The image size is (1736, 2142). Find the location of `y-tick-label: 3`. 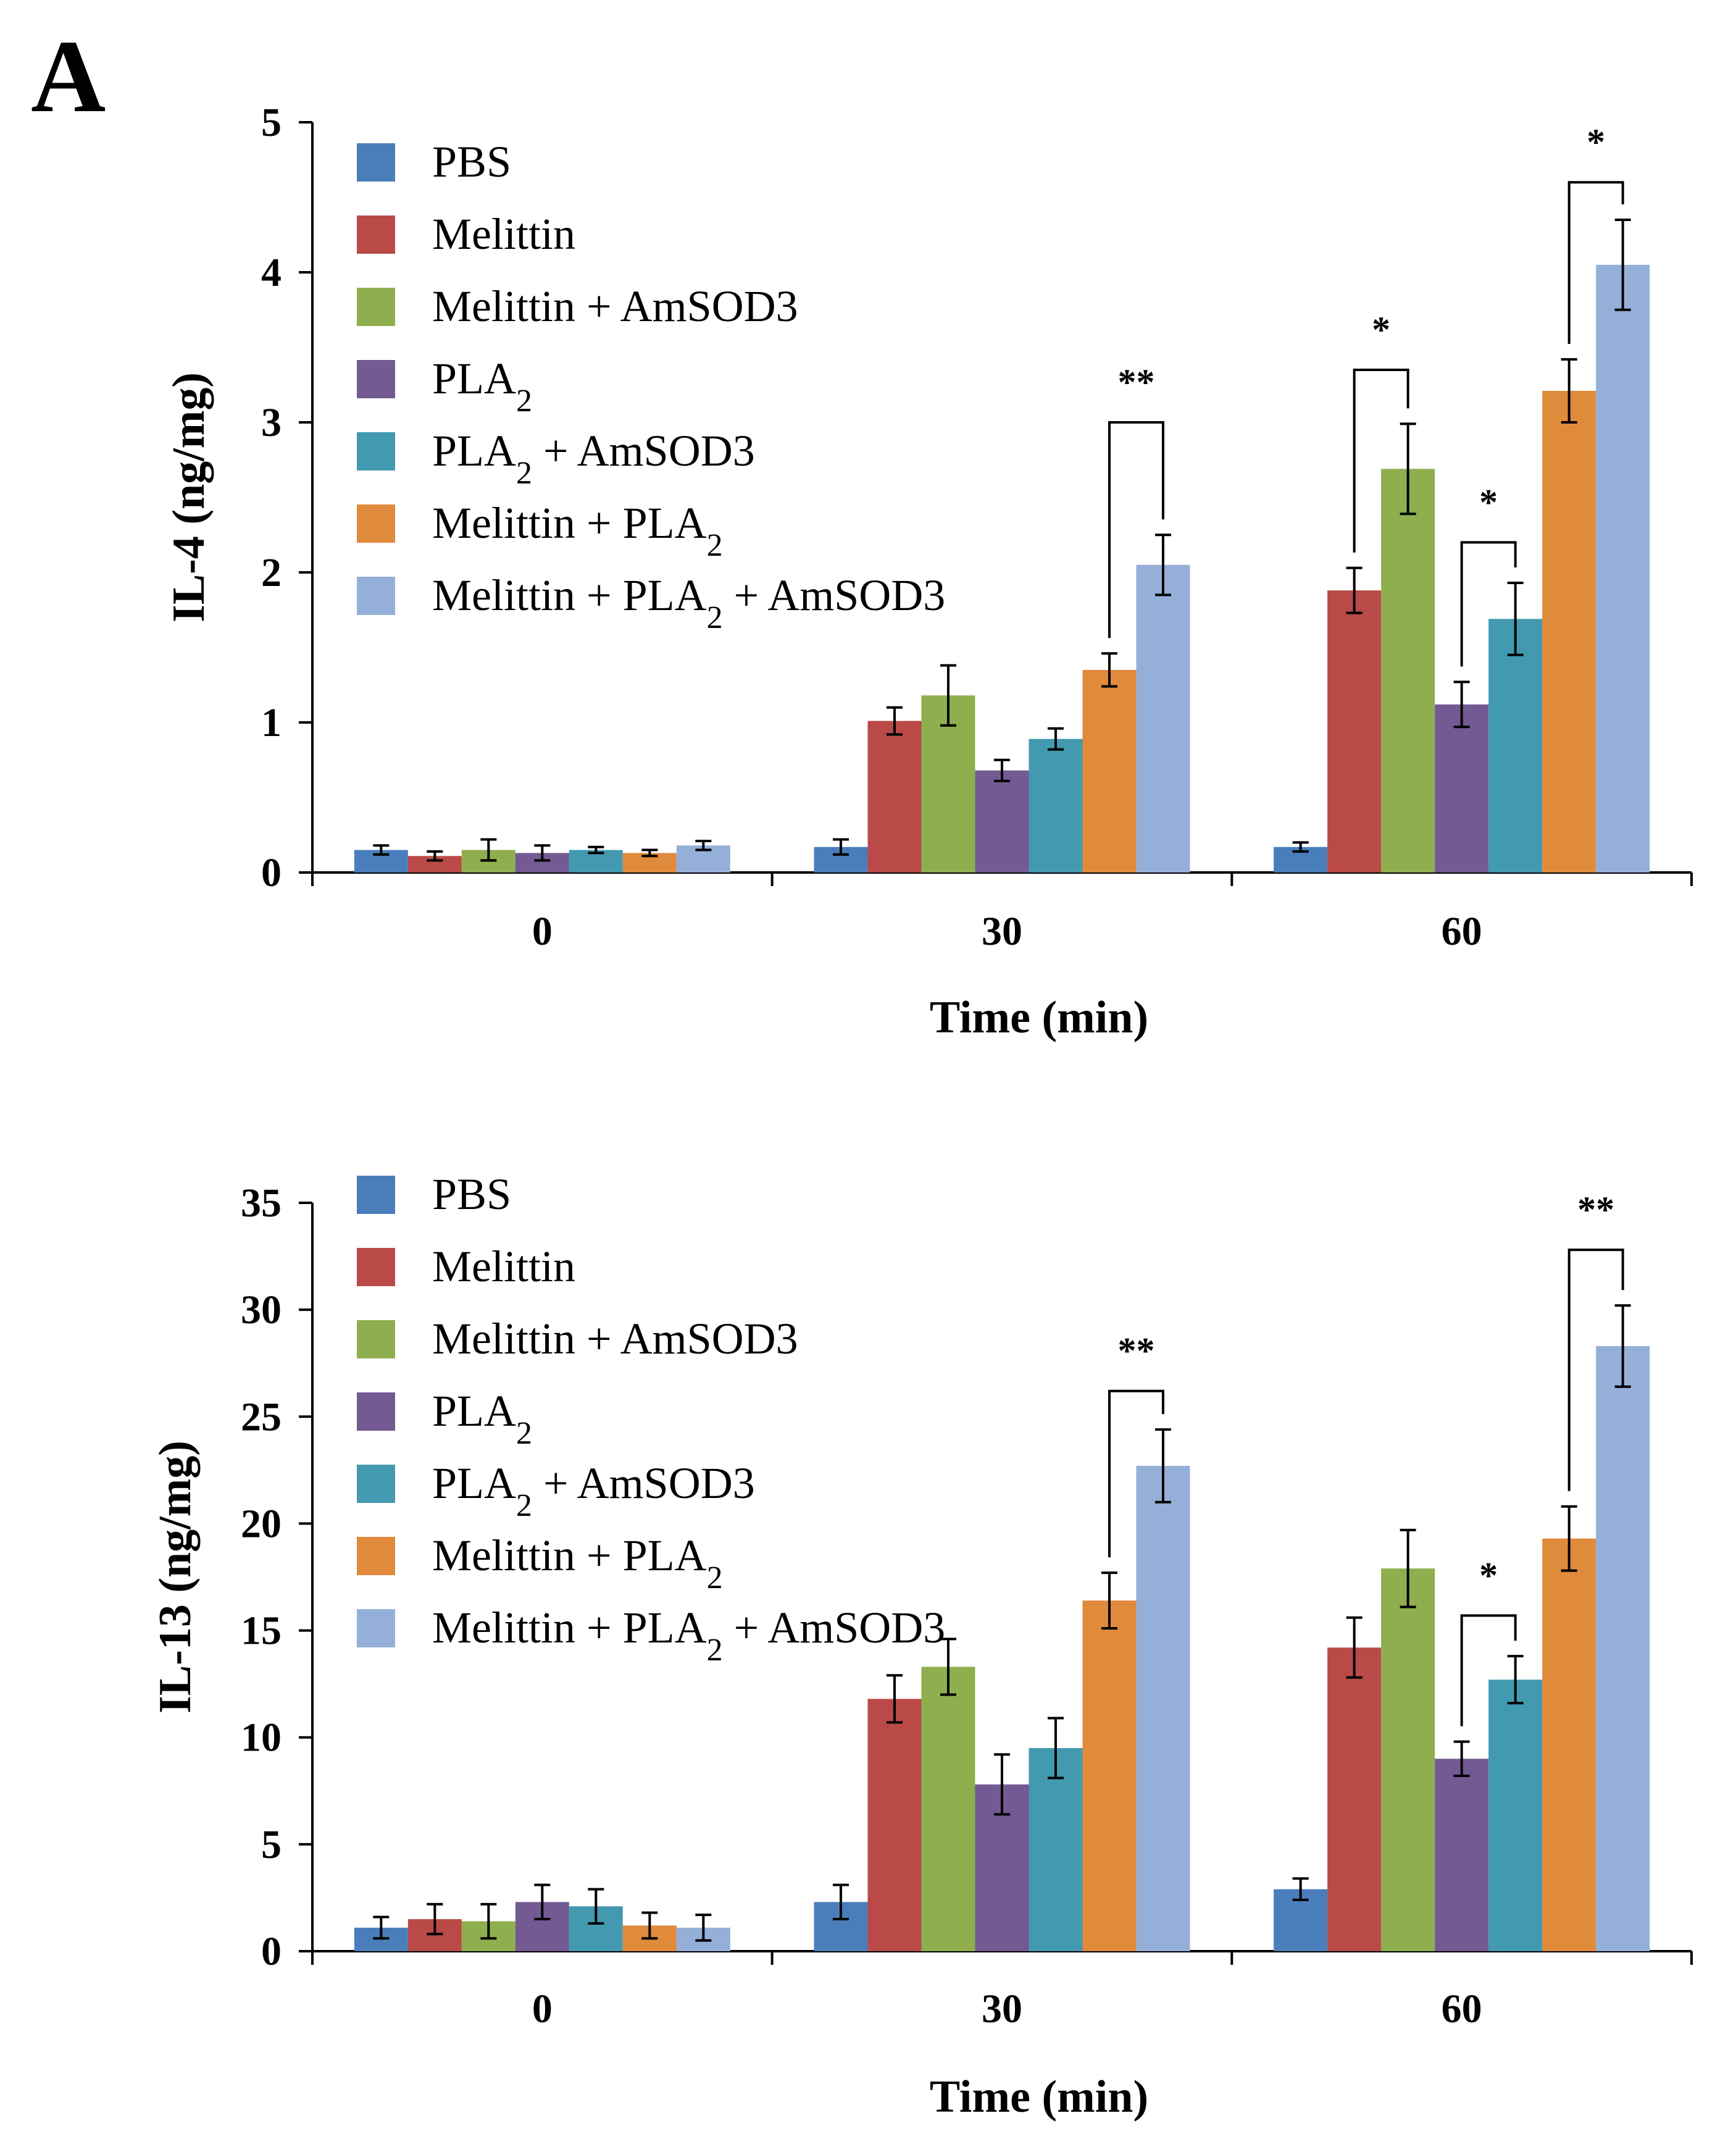

y-tick-label: 3 is located at coordinates (271, 423).